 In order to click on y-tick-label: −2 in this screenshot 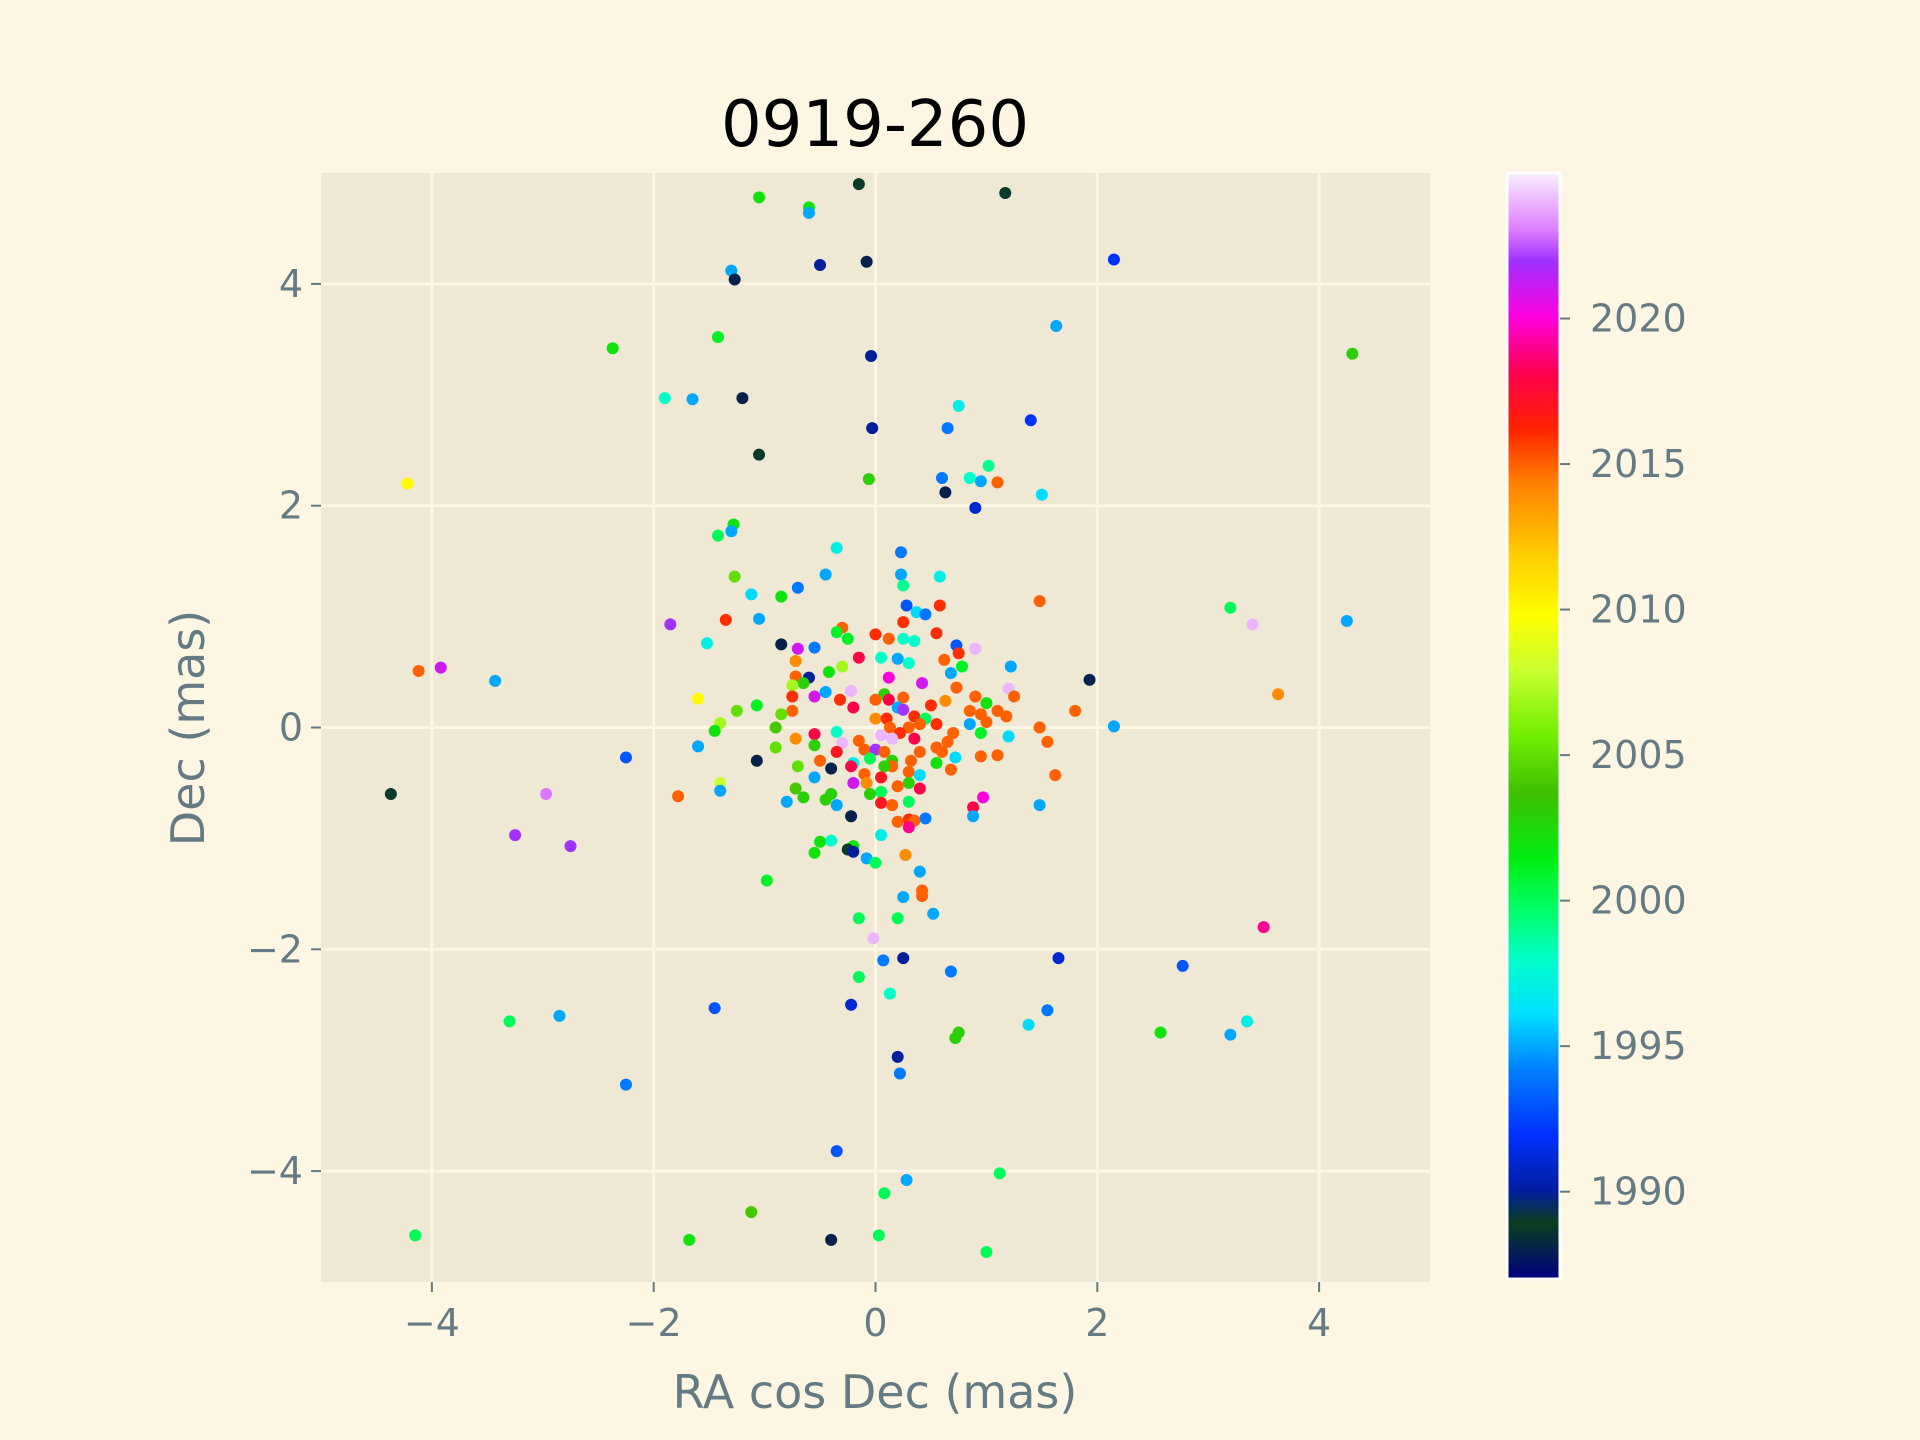, I will do `click(275, 949)`.